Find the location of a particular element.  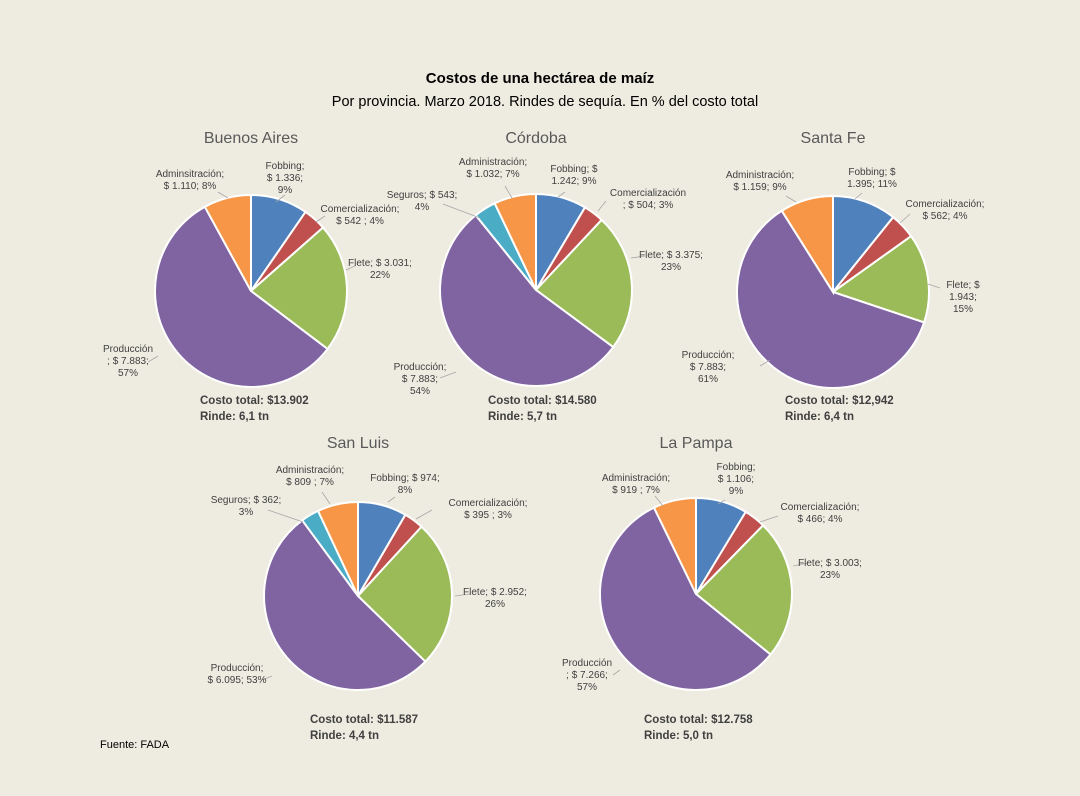

pie-title-san-luis: San Luis is located at coordinates (358, 443).